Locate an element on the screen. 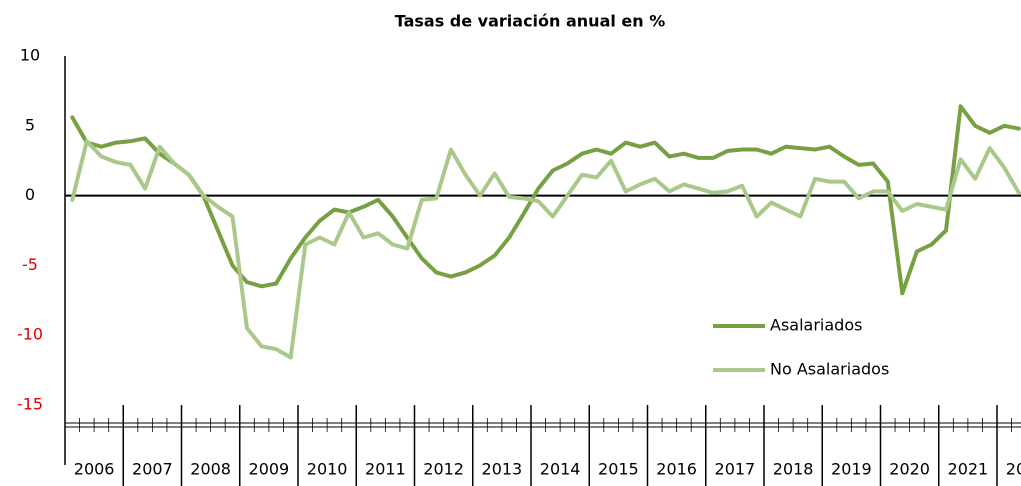 This screenshot has height=486, width=1021. x-tick-label: 2014 is located at coordinates (560, 469).